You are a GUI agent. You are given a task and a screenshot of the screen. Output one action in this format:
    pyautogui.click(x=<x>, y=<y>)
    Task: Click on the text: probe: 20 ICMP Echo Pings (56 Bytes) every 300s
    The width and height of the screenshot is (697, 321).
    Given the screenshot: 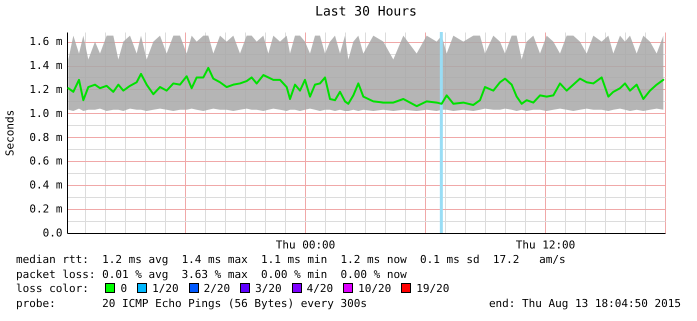 What is the action you would take?
    pyautogui.click(x=191, y=303)
    